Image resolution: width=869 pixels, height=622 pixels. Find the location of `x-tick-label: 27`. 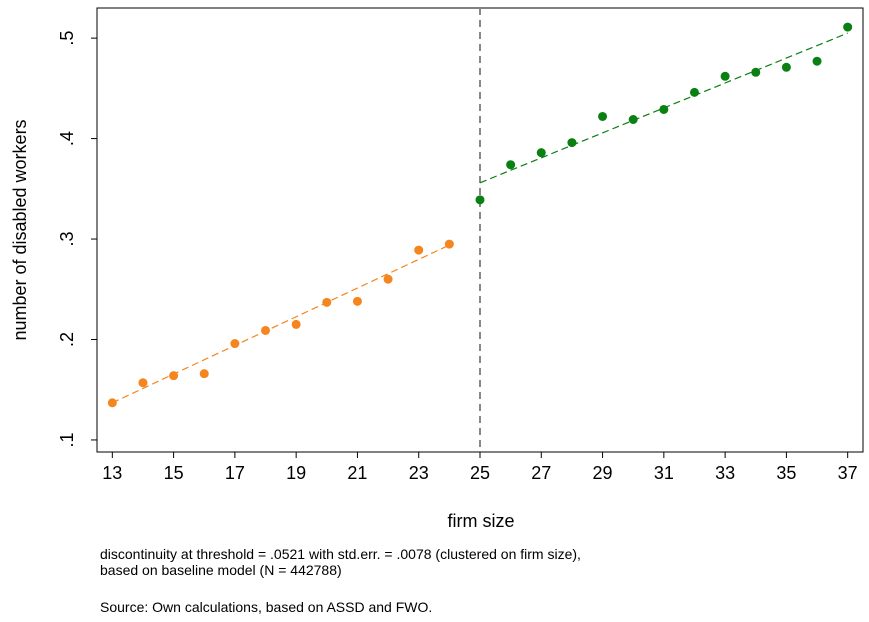

x-tick-label: 27 is located at coordinates (541, 473).